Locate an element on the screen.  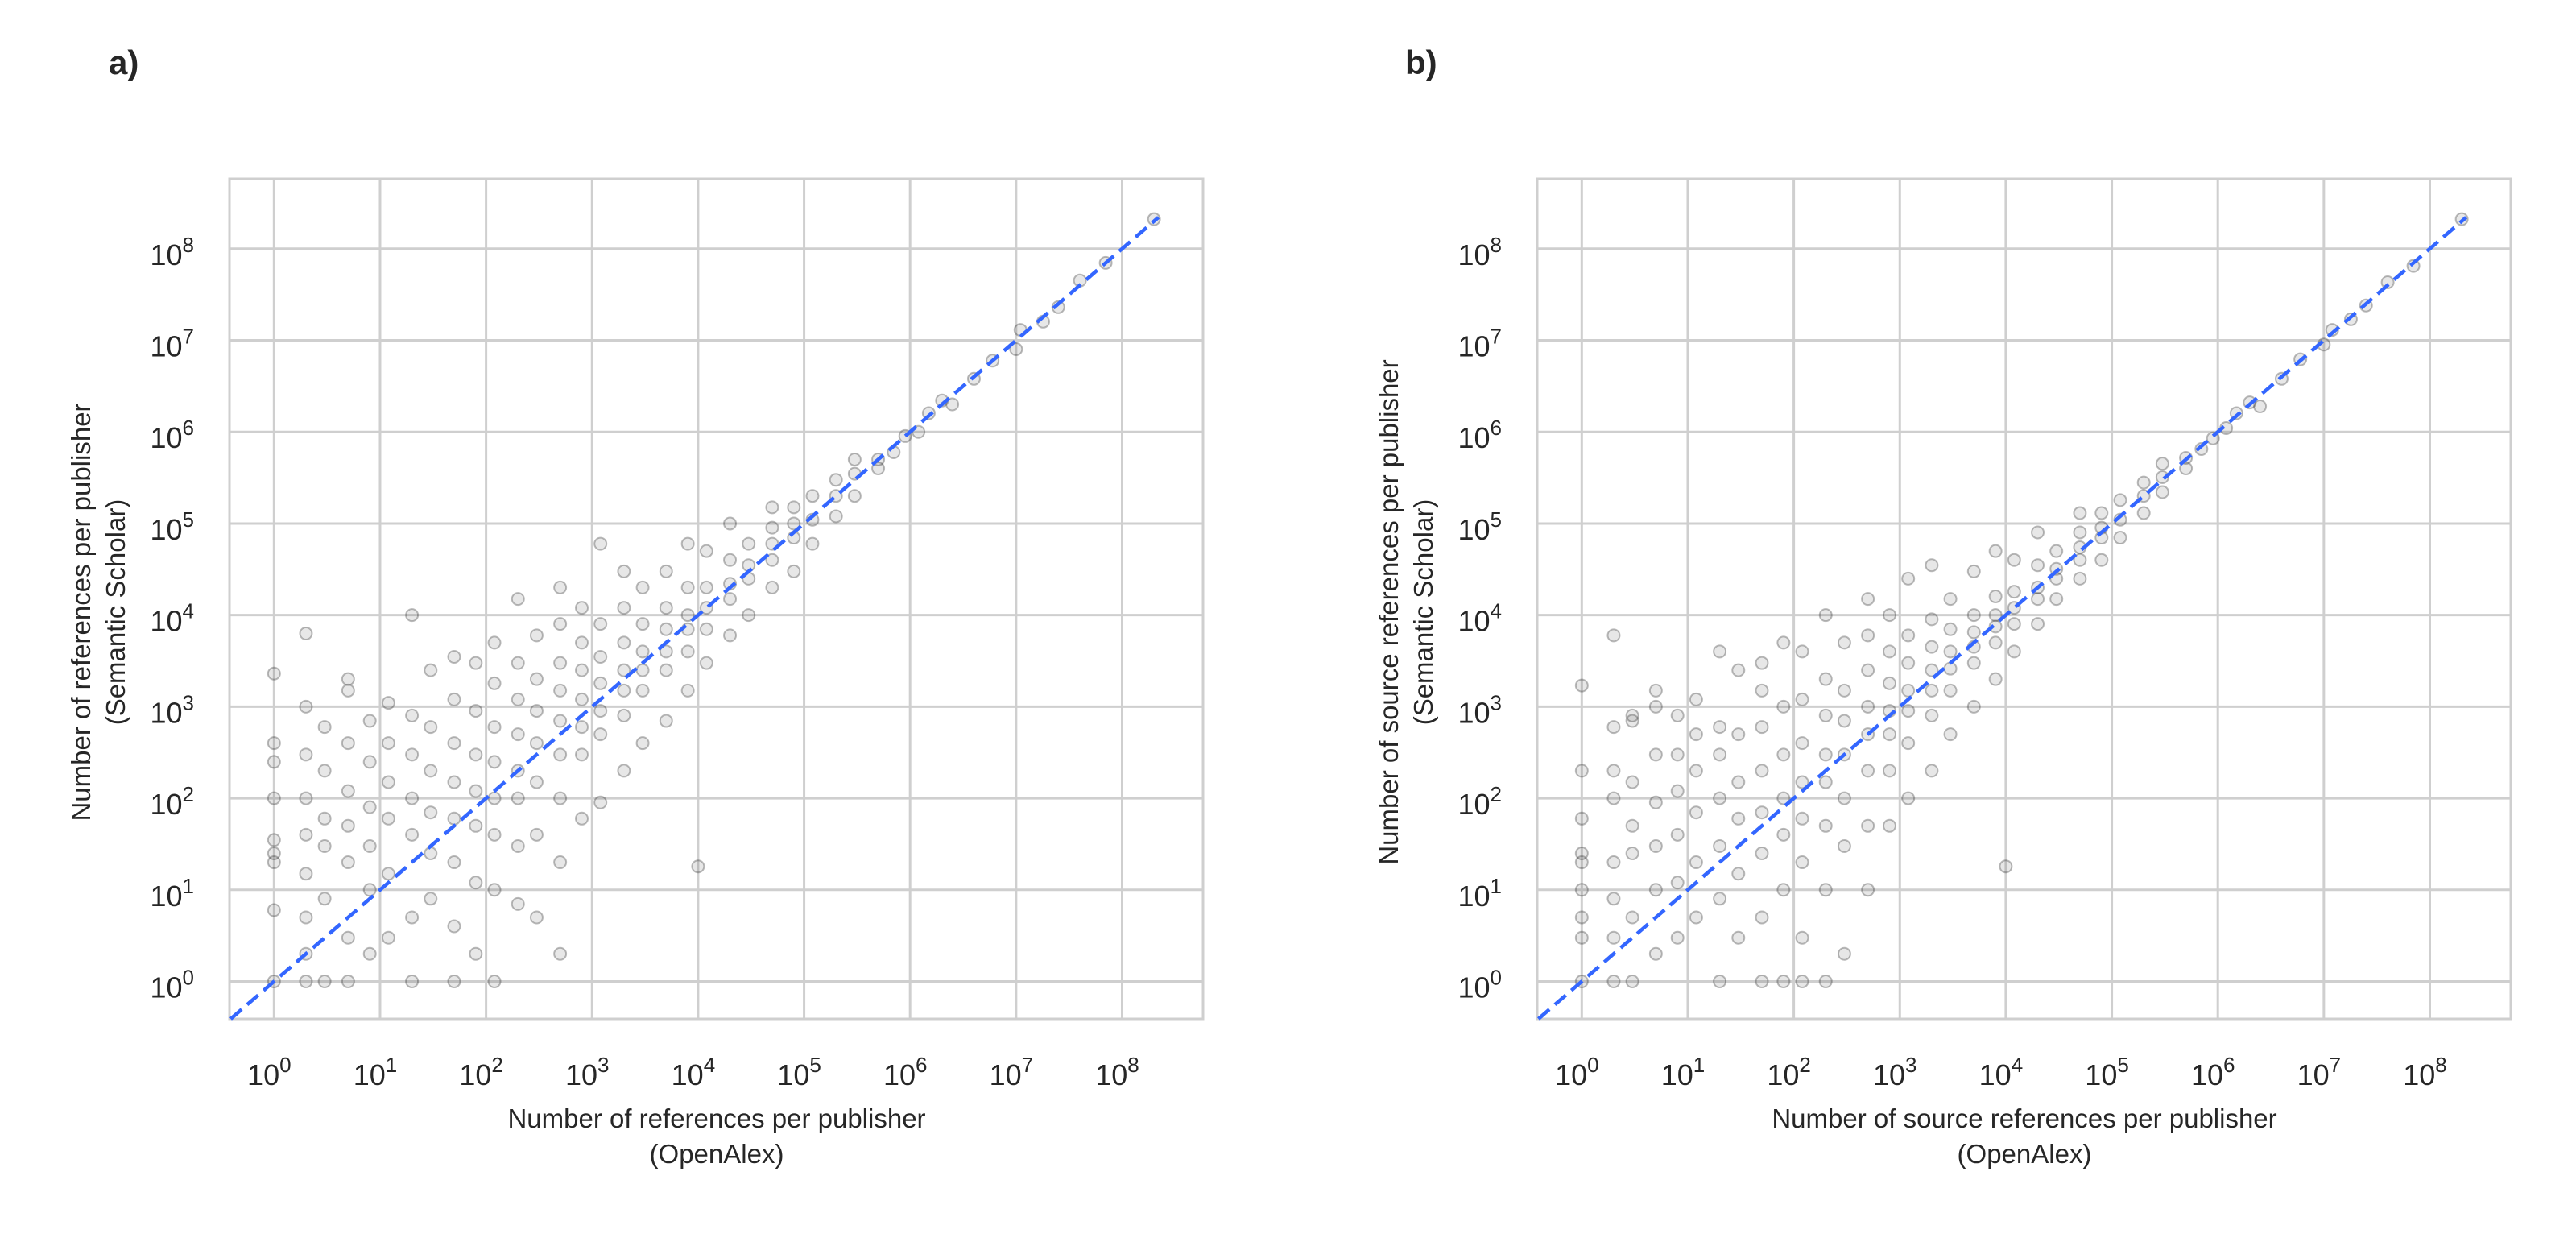
x-tick-label: 10⁷ is located at coordinates (2319, 1072).